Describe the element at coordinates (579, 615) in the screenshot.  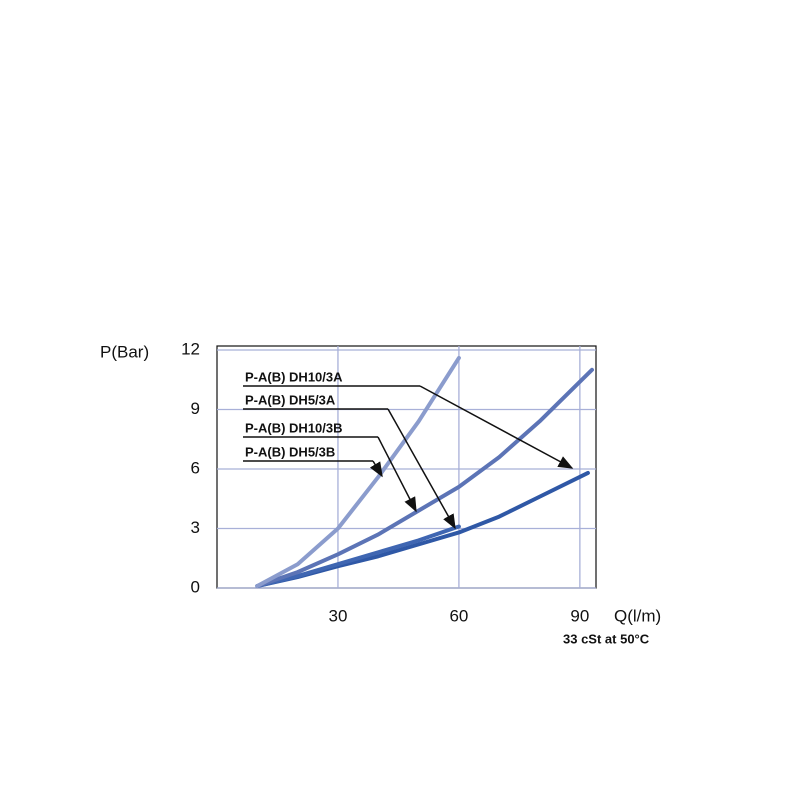
I see `x-tick-label: 90` at that location.